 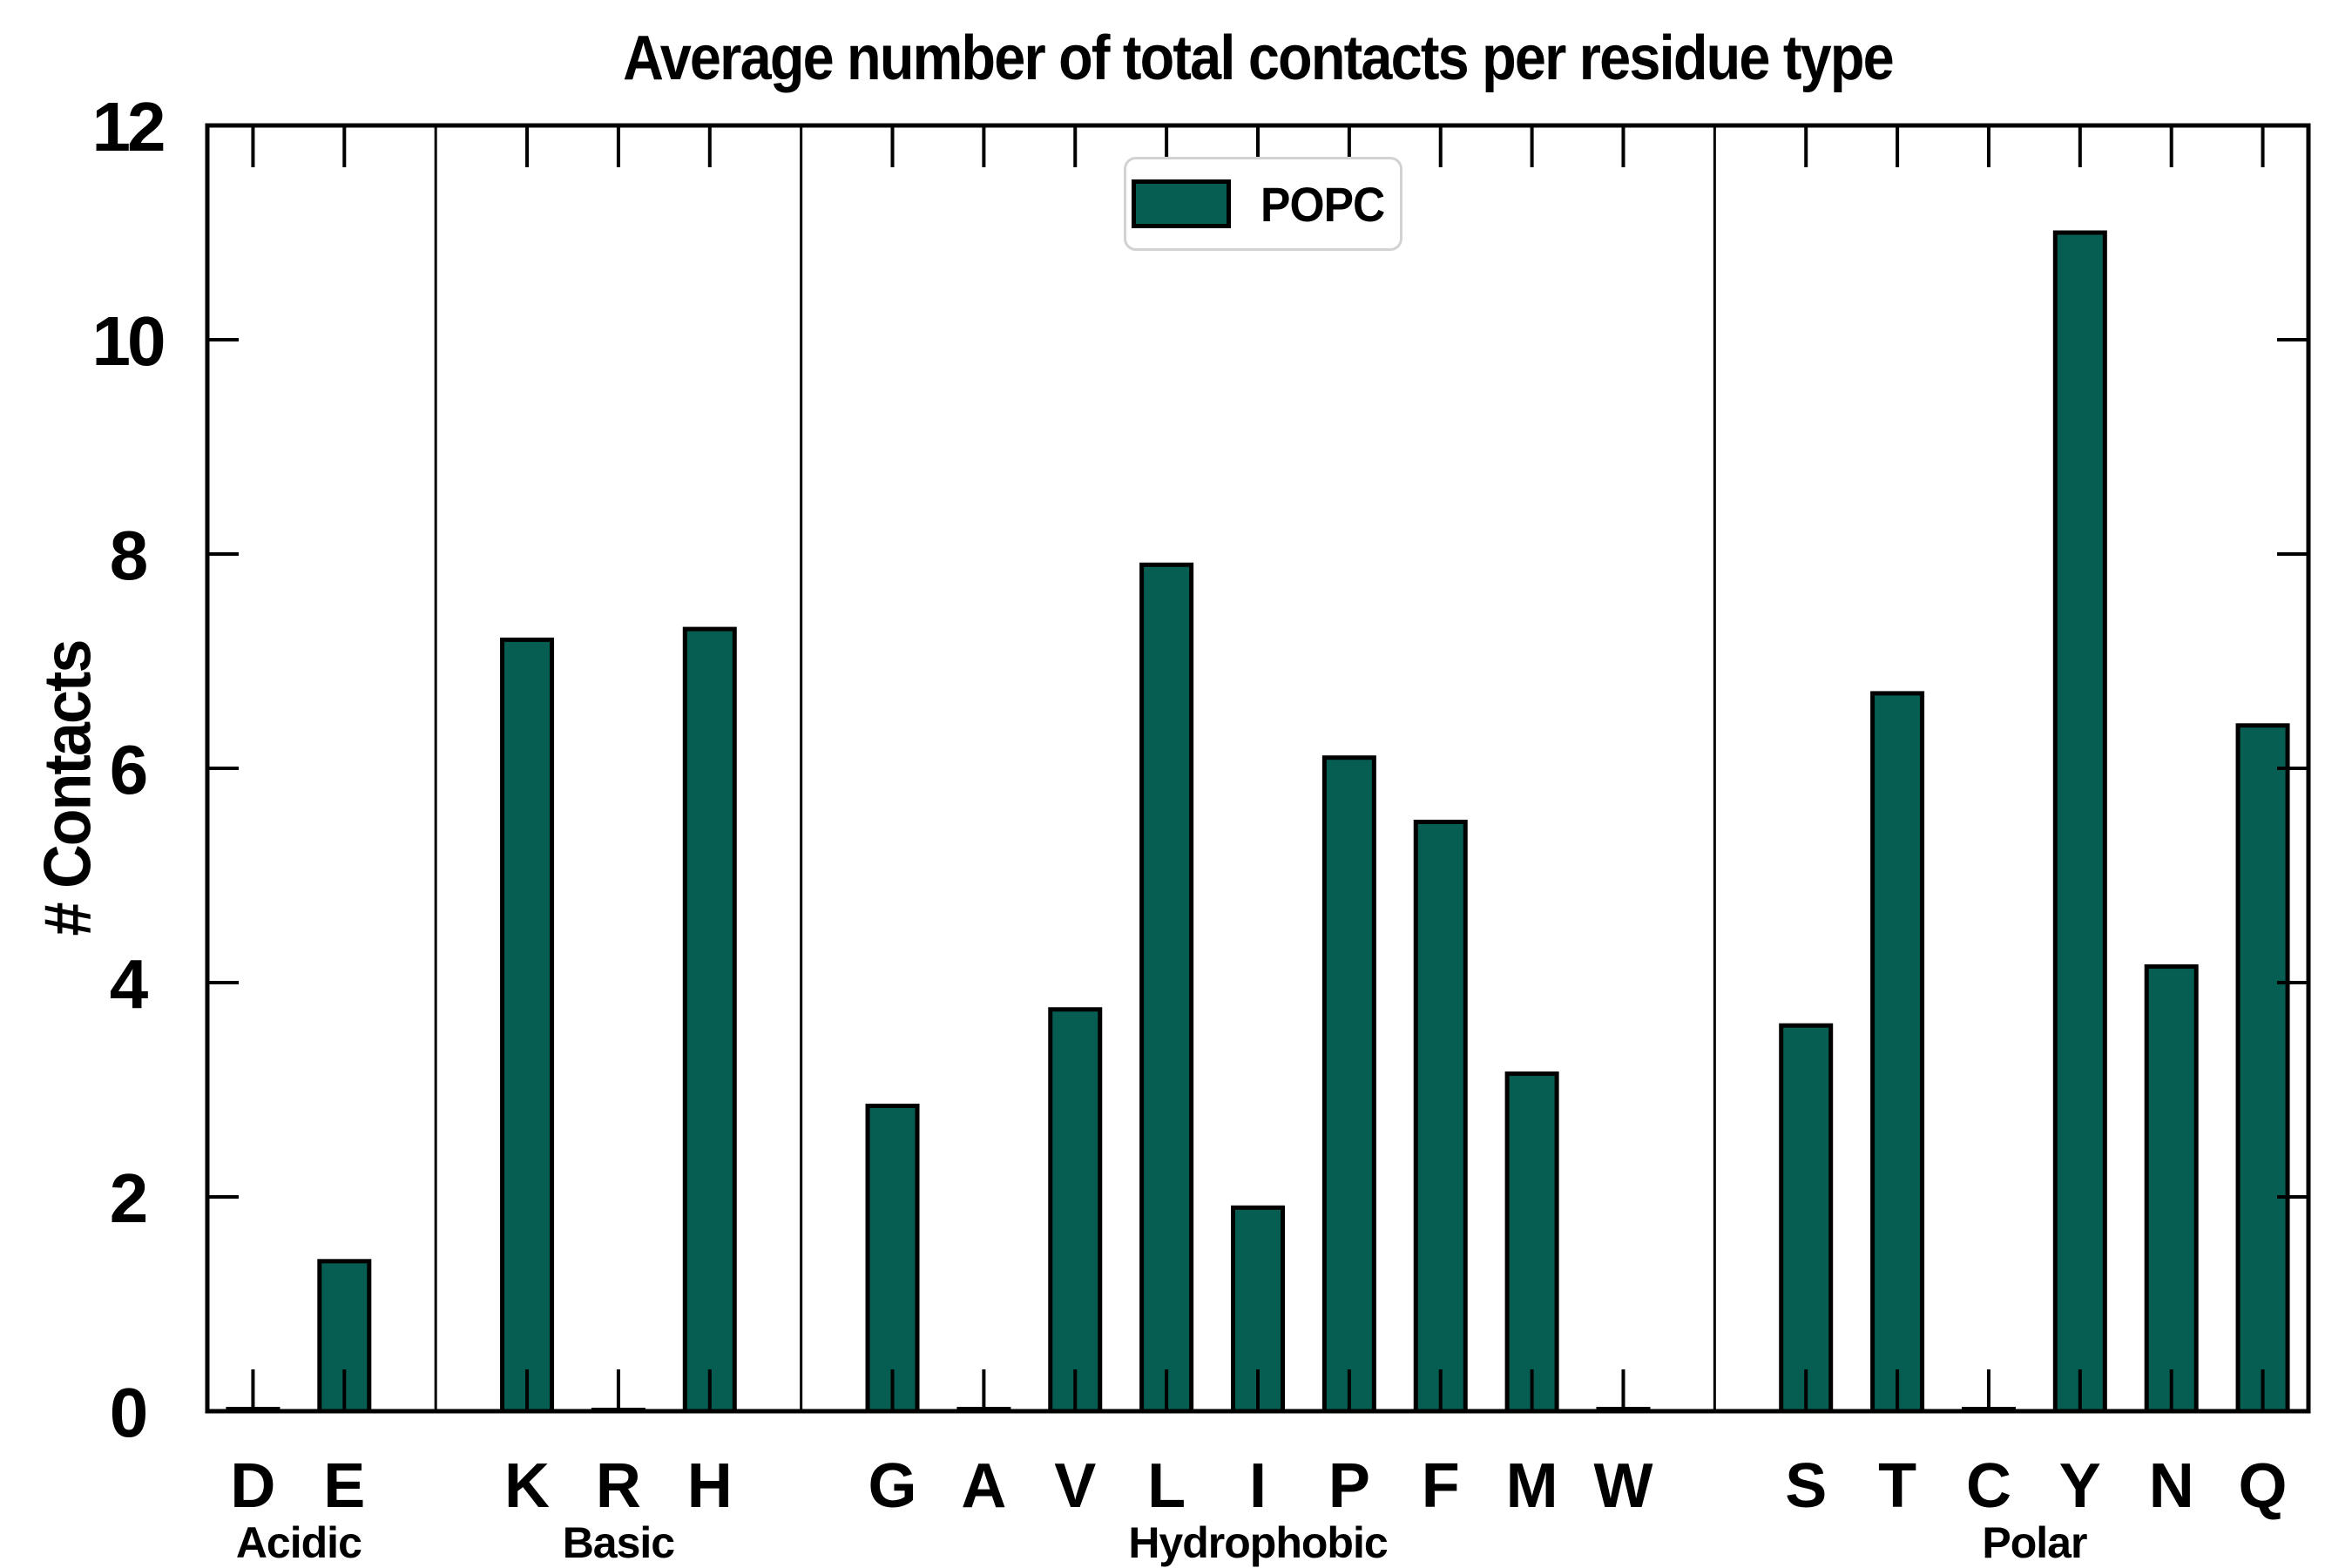 What do you see at coordinates (710, 1486) in the screenshot?
I see `x-tick-label-H: H` at bounding box center [710, 1486].